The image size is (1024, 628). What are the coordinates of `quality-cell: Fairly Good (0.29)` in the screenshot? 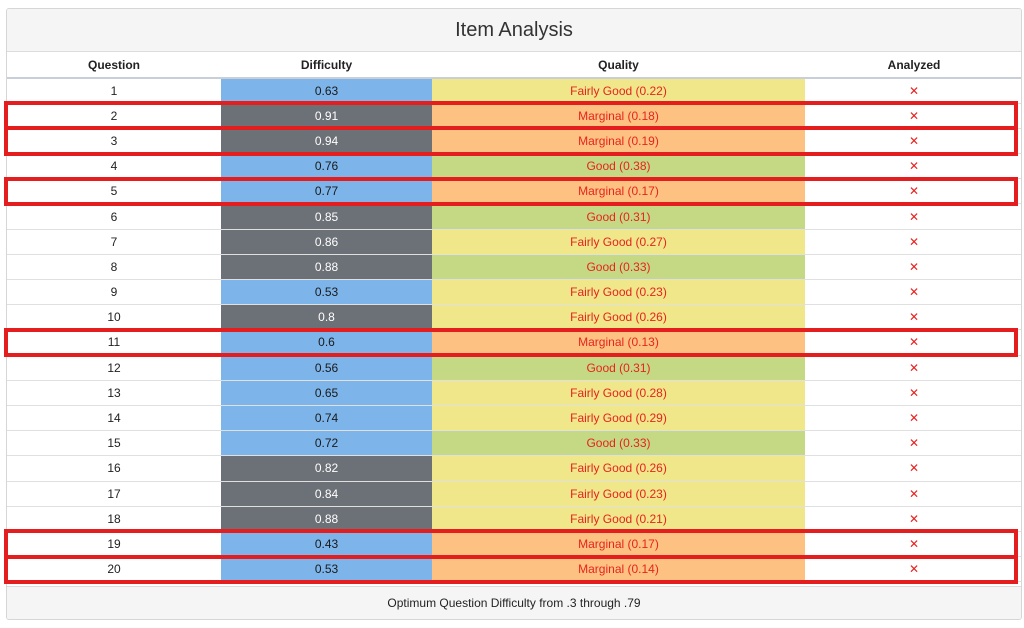 It's located at (618, 418).